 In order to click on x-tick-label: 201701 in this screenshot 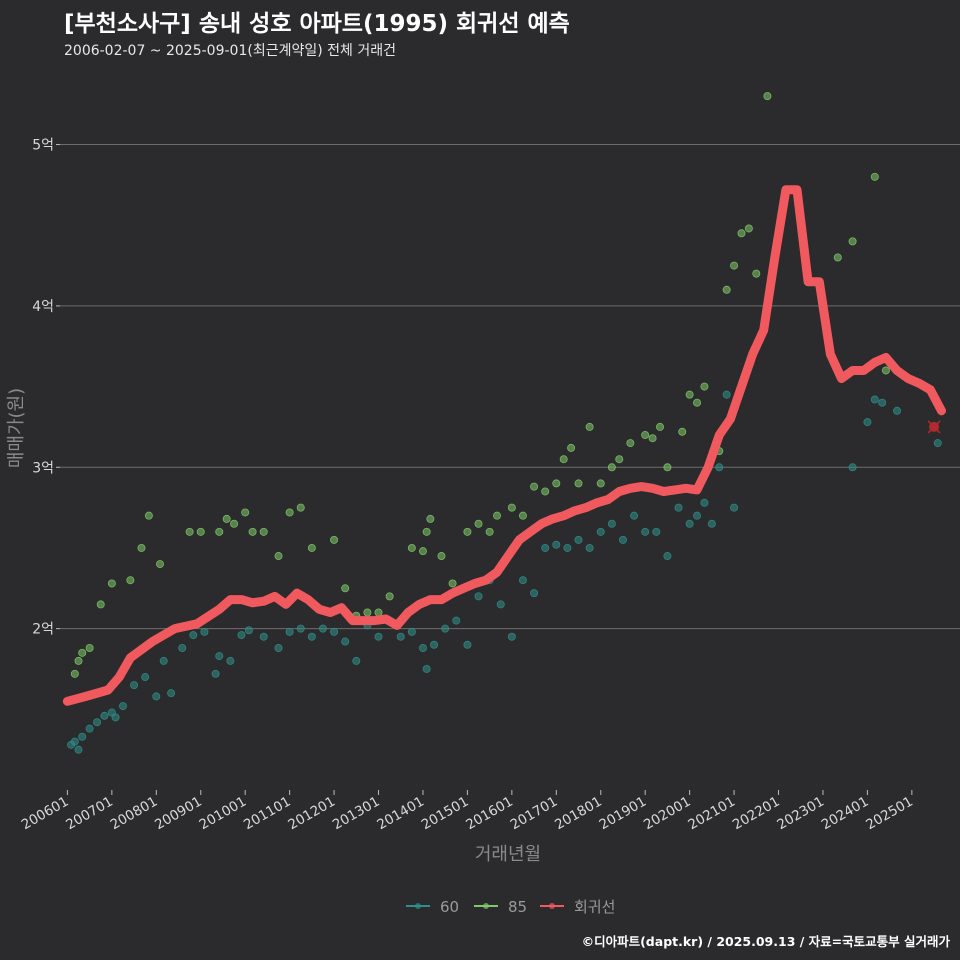, I will do `click(534, 814)`.